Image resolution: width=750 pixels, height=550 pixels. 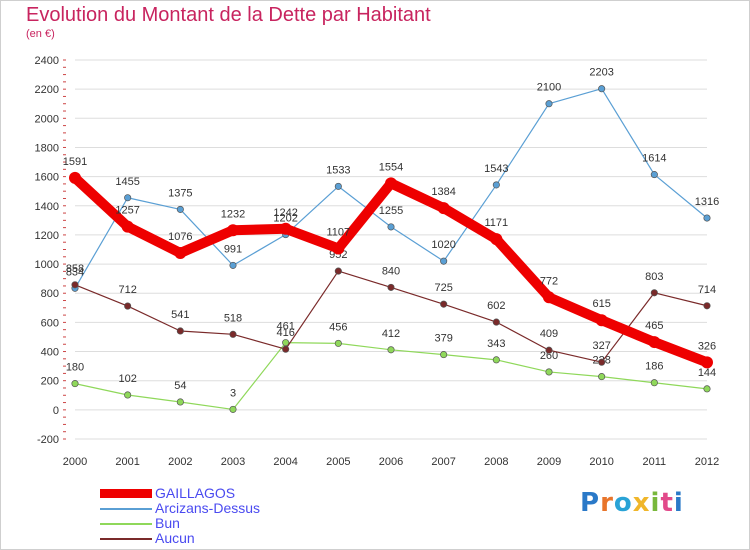 I want to click on data-label: 518, so click(x=233, y=318).